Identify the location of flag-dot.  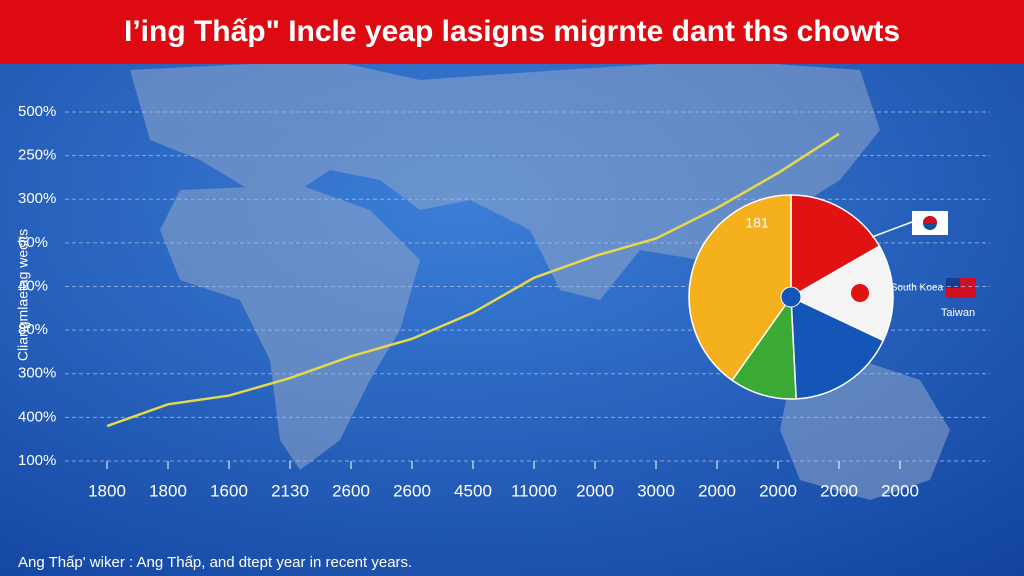
(860, 293).